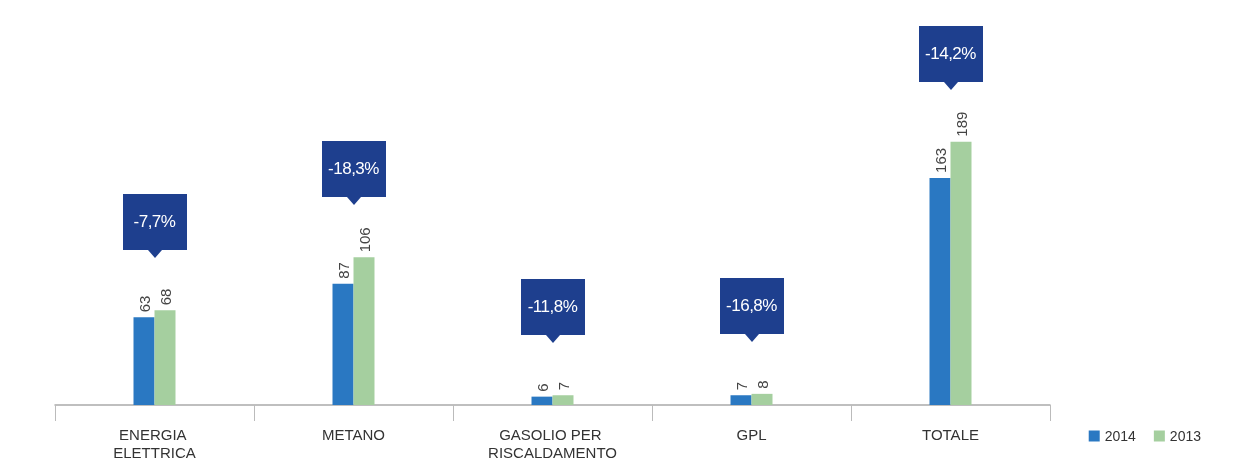 Image resolution: width=1246 pixels, height=470 pixels. I want to click on x-tick-label: GPL, so click(751, 434).